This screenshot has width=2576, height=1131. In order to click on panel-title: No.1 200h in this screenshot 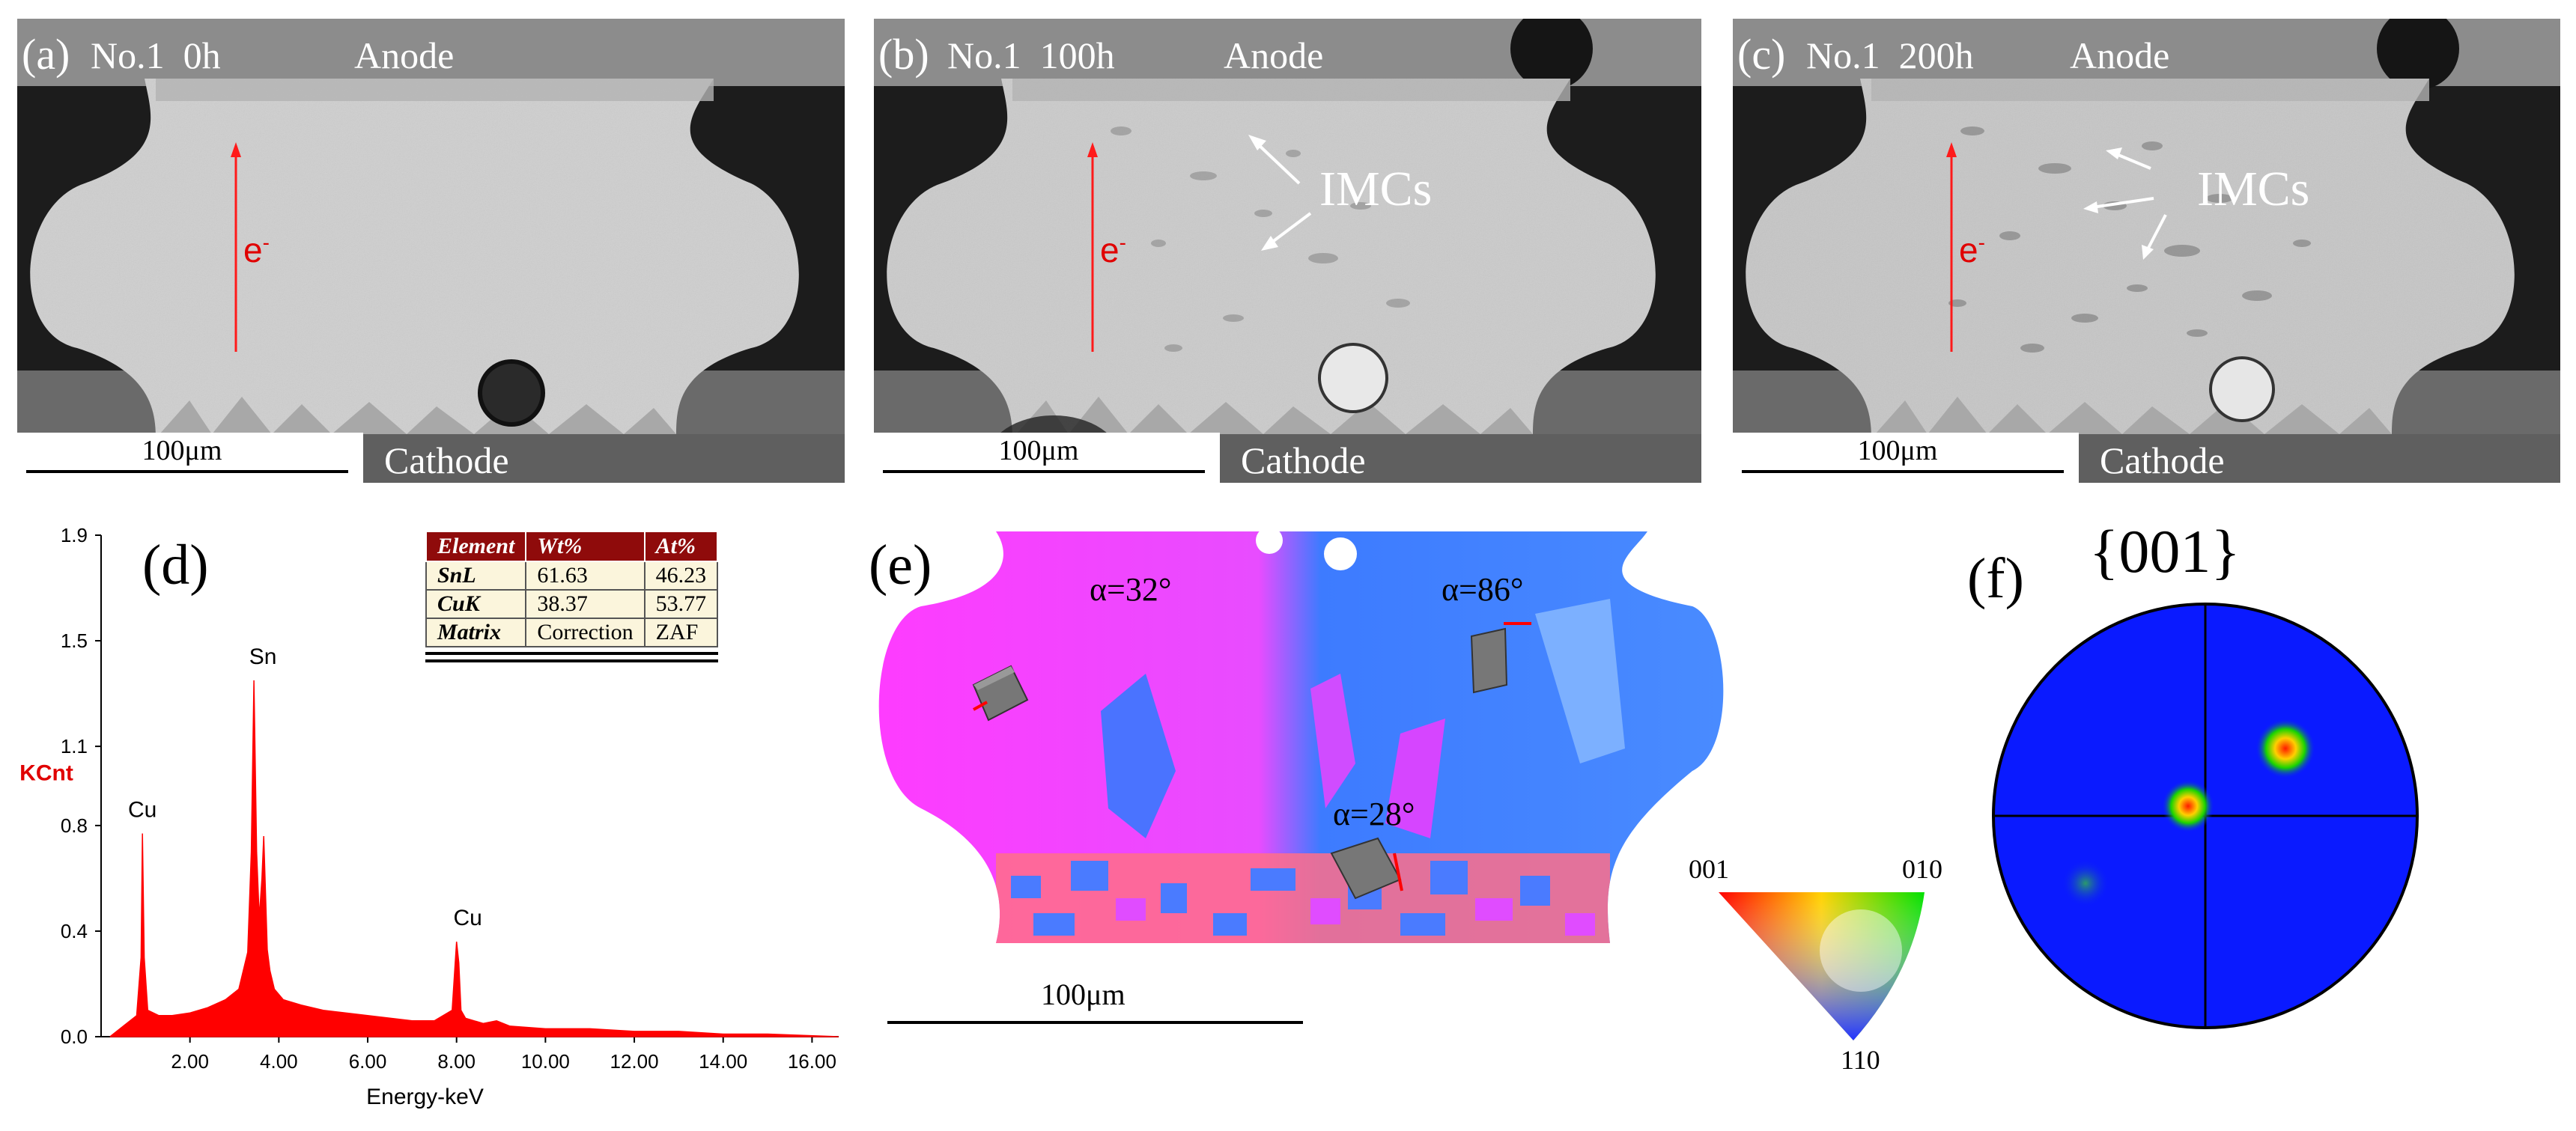, I will do `click(1890, 55)`.